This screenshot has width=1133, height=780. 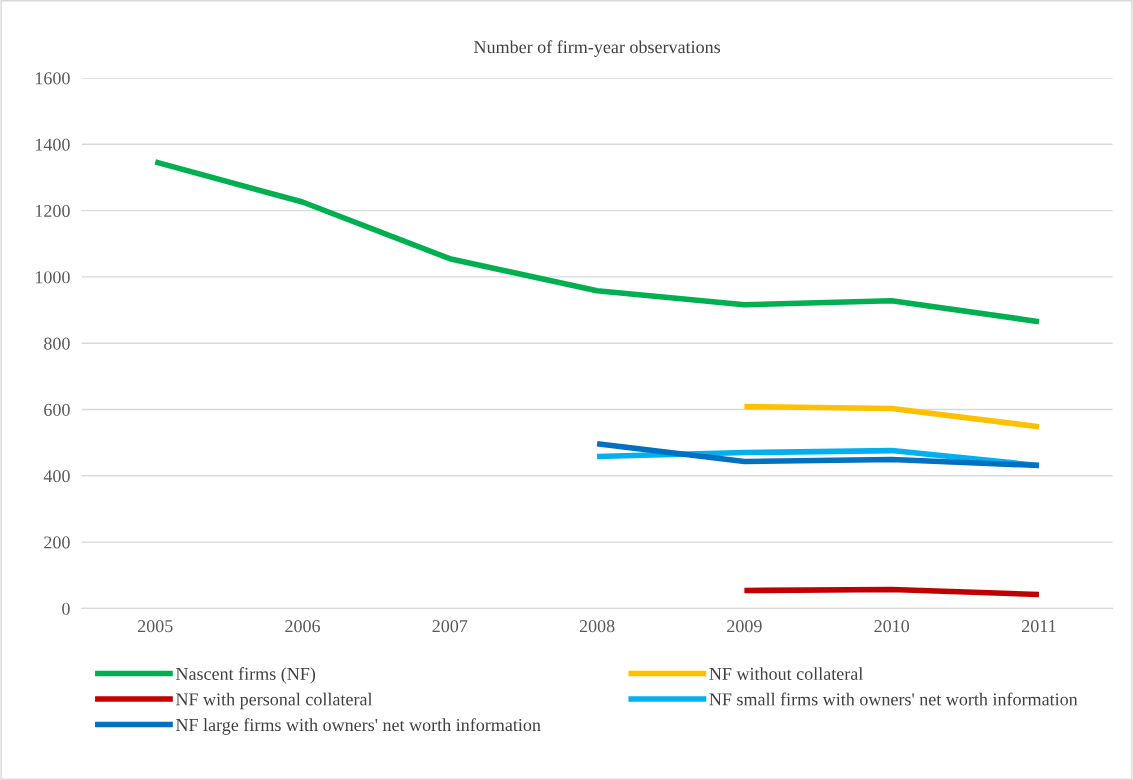 What do you see at coordinates (358, 726) in the screenshot?
I see `legend-label: NF large firms with owners' net worth information` at bounding box center [358, 726].